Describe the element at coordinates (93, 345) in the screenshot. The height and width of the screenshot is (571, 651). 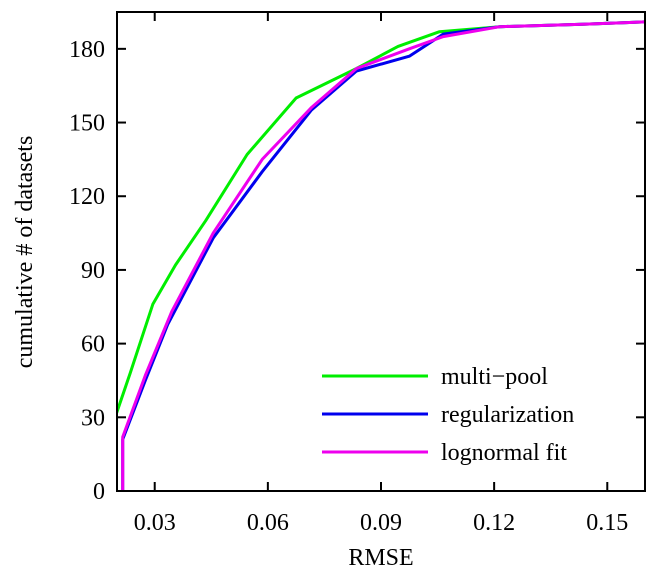
I see `y-tick-label: 60` at that location.